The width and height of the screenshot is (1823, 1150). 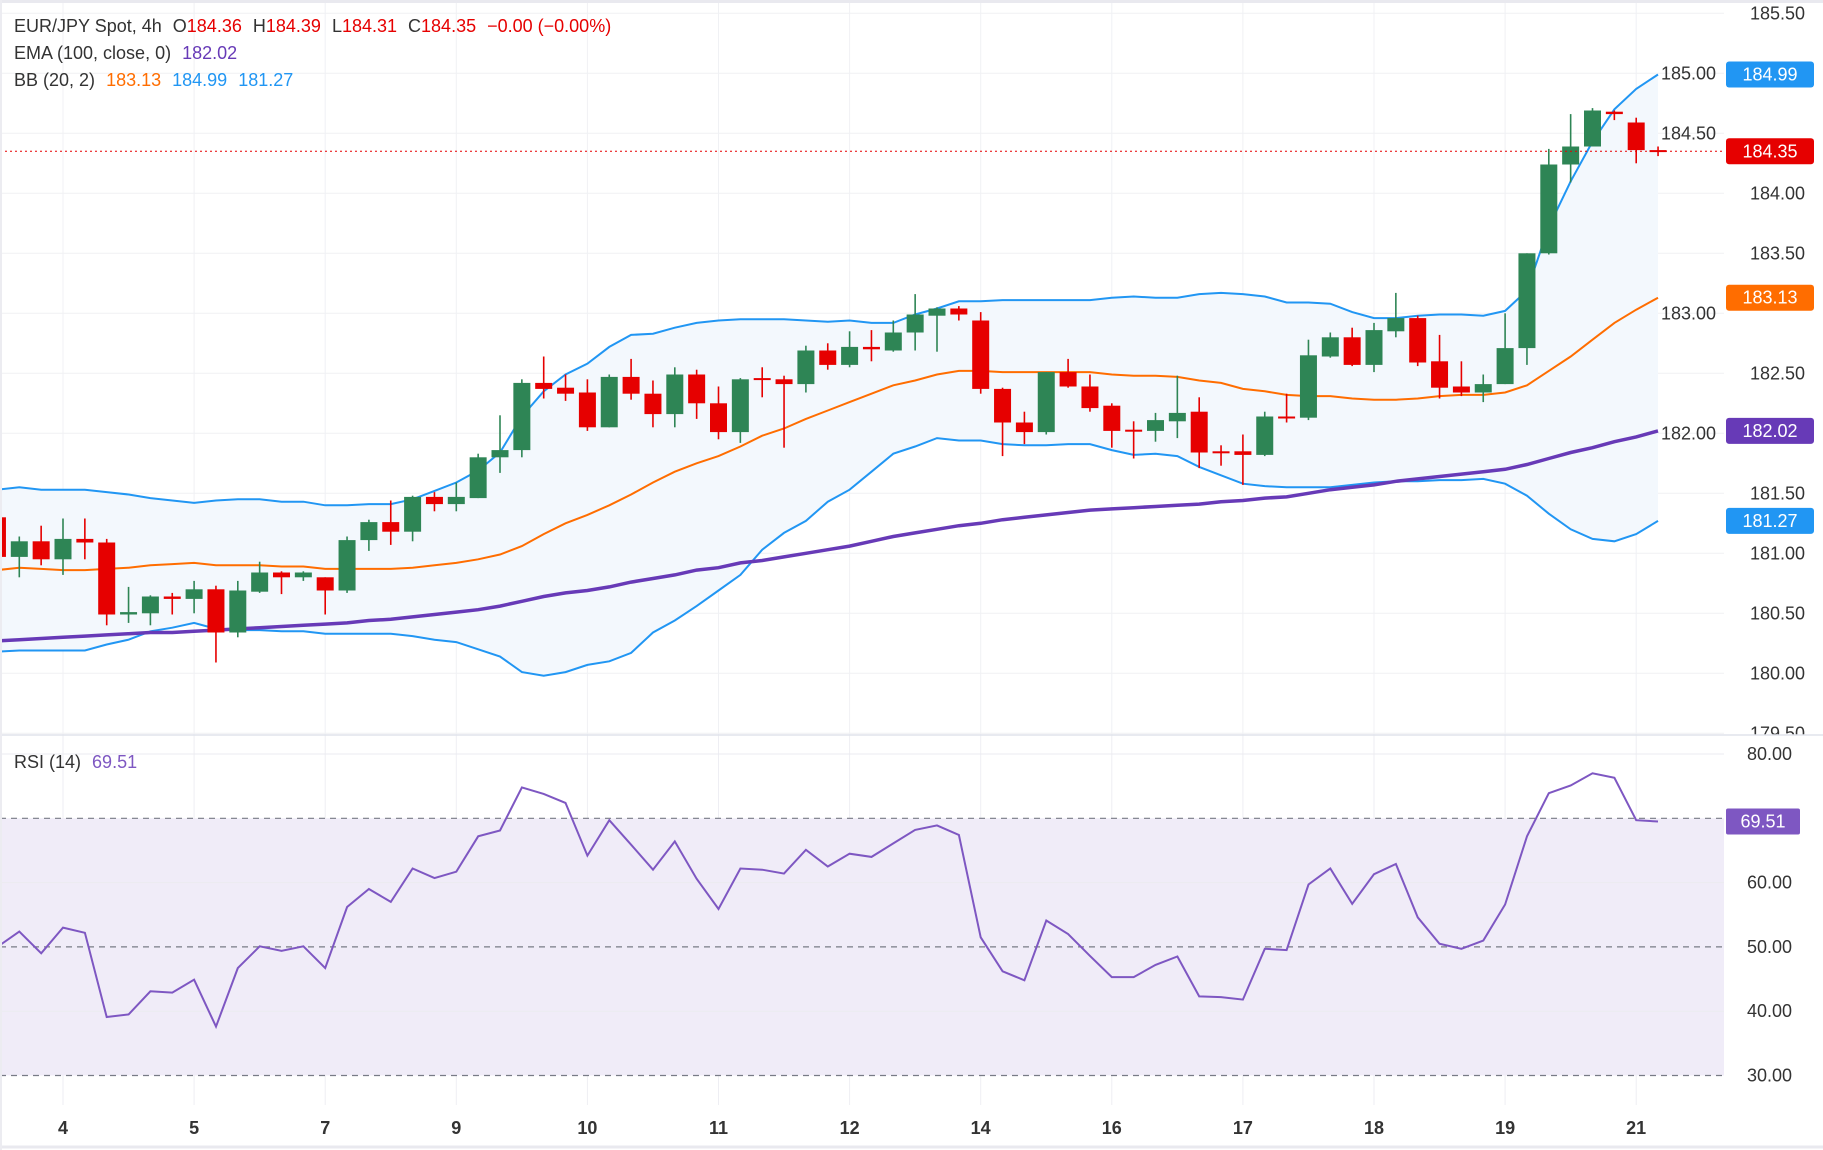 What do you see at coordinates (1770, 520) in the screenshot?
I see `price-tag: 181.27` at bounding box center [1770, 520].